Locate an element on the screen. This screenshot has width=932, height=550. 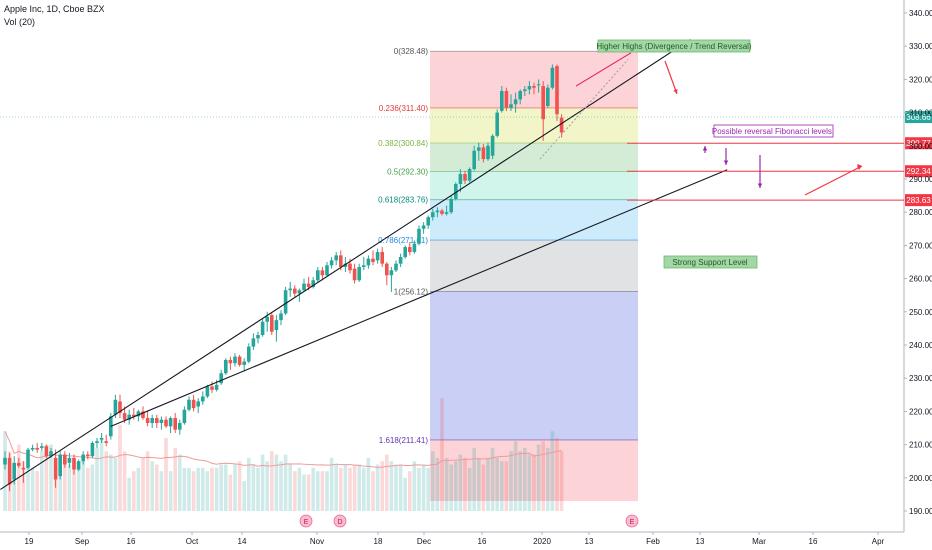
y-tick-label: 280.00 is located at coordinates (920, 212).